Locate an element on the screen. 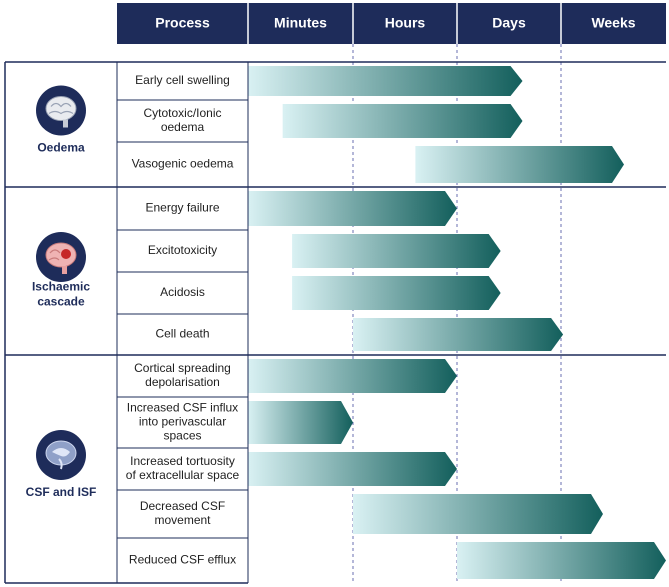  process-label: Cell death is located at coordinates (182, 334).